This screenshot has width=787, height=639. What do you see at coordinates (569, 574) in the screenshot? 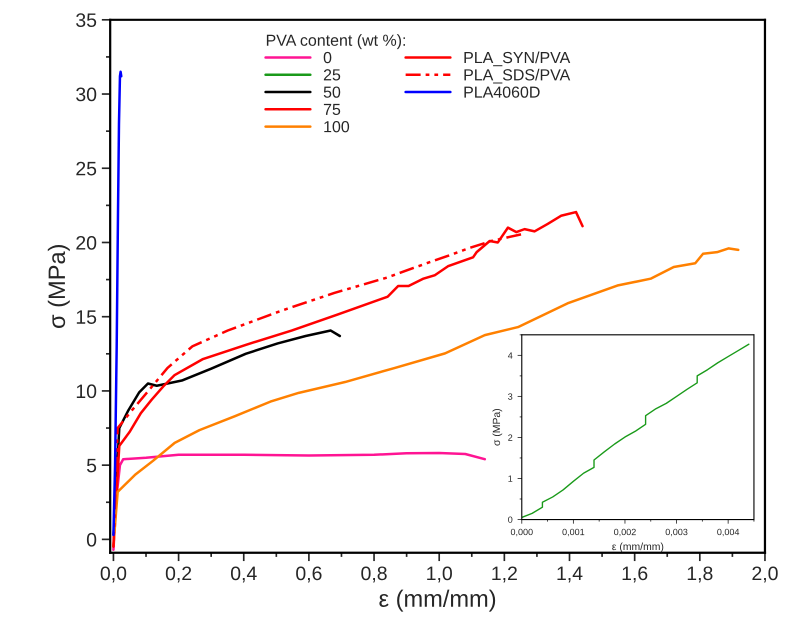
I see `x-tick-label: 1,4` at bounding box center [569, 574].